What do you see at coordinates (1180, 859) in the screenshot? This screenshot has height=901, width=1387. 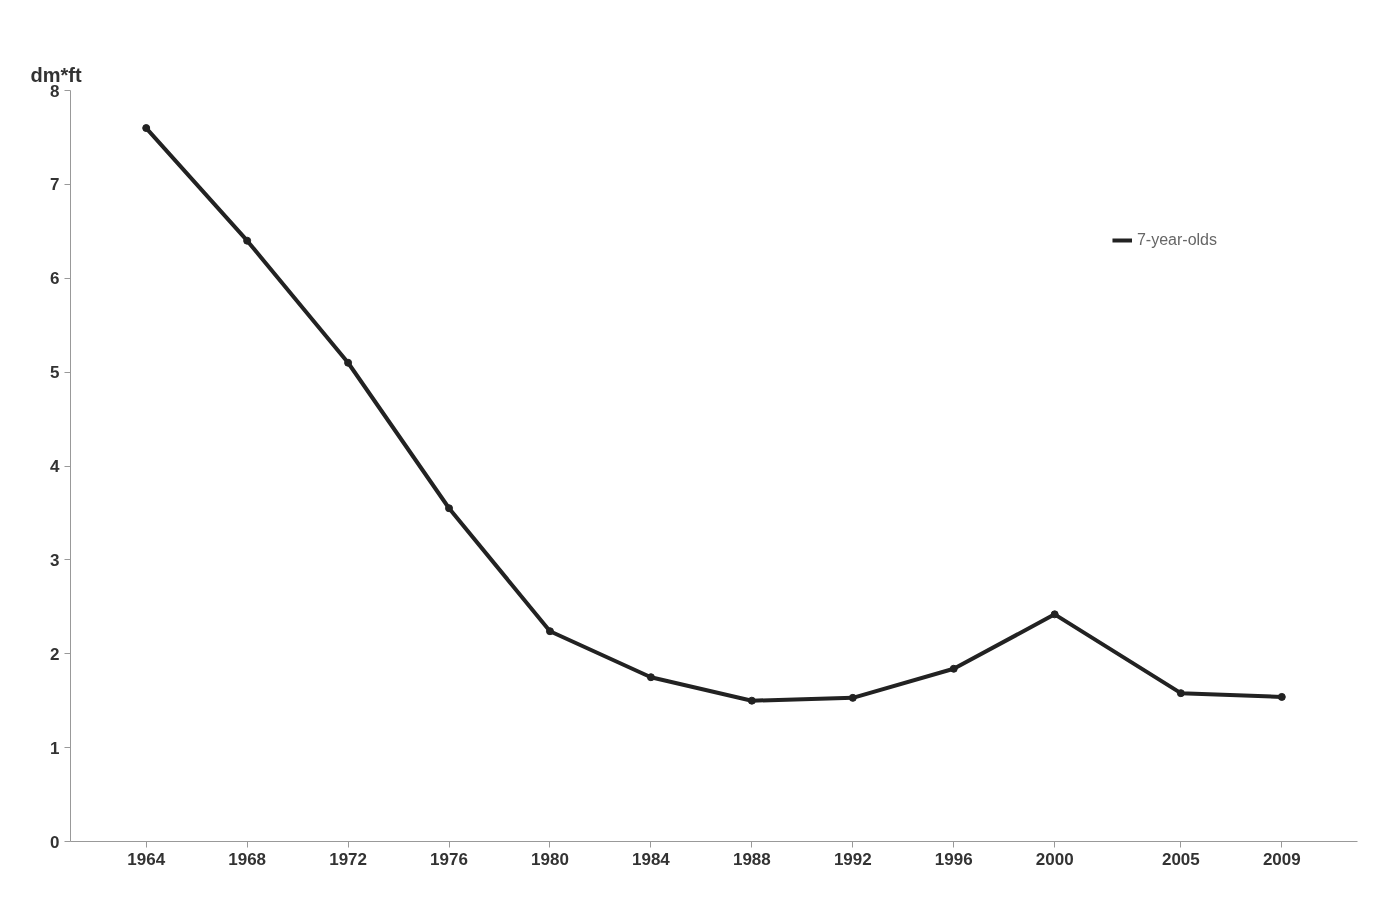 I see `x-tick-label: 2005` at bounding box center [1180, 859].